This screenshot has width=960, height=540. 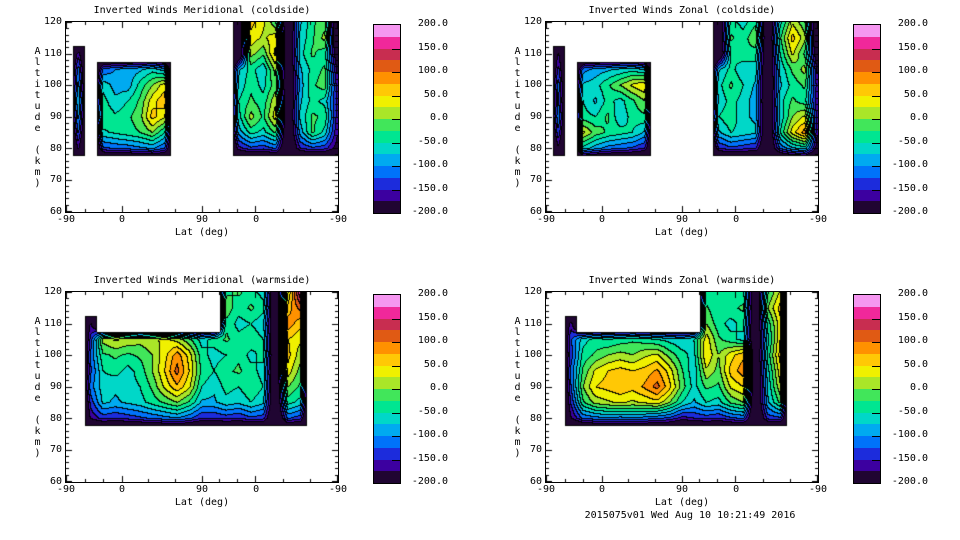 What do you see at coordinates (912, 141) in the screenshot?
I see `colorbar-tick-label: -50.0` at bounding box center [912, 141].